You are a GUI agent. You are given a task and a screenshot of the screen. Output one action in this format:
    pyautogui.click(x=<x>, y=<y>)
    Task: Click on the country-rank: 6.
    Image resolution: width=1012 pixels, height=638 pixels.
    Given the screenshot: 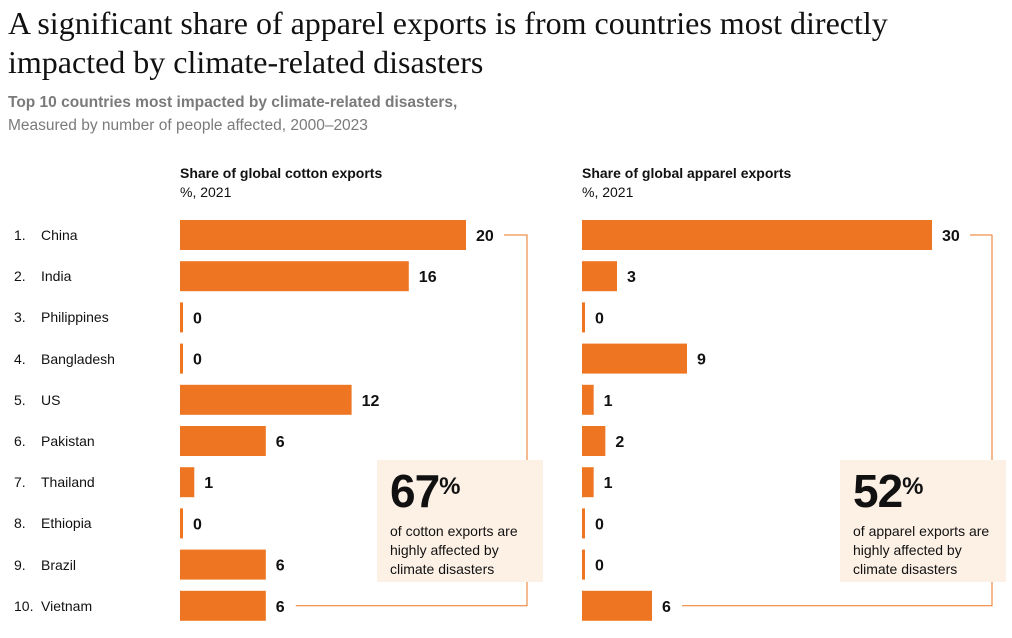 What is the action you would take?
    pyautogui.click(x=20, y=441)
    